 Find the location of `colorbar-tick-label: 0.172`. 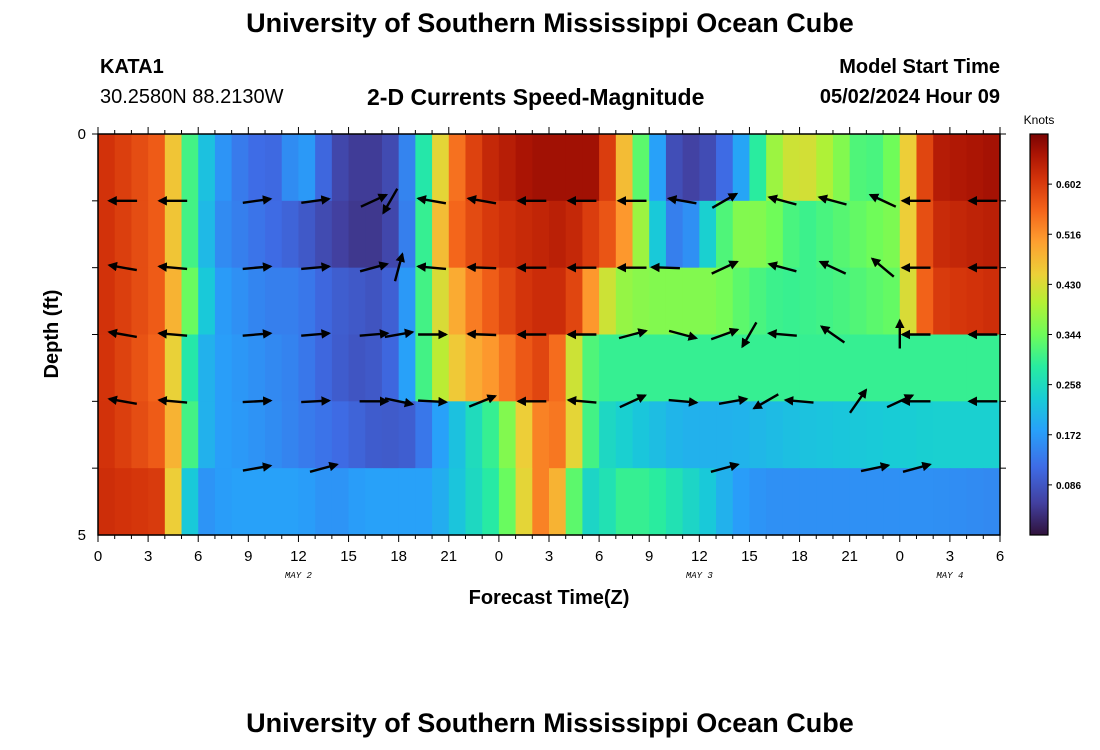

colorbar-tick-label: 0.172 is located at coordinates (1068, 436).